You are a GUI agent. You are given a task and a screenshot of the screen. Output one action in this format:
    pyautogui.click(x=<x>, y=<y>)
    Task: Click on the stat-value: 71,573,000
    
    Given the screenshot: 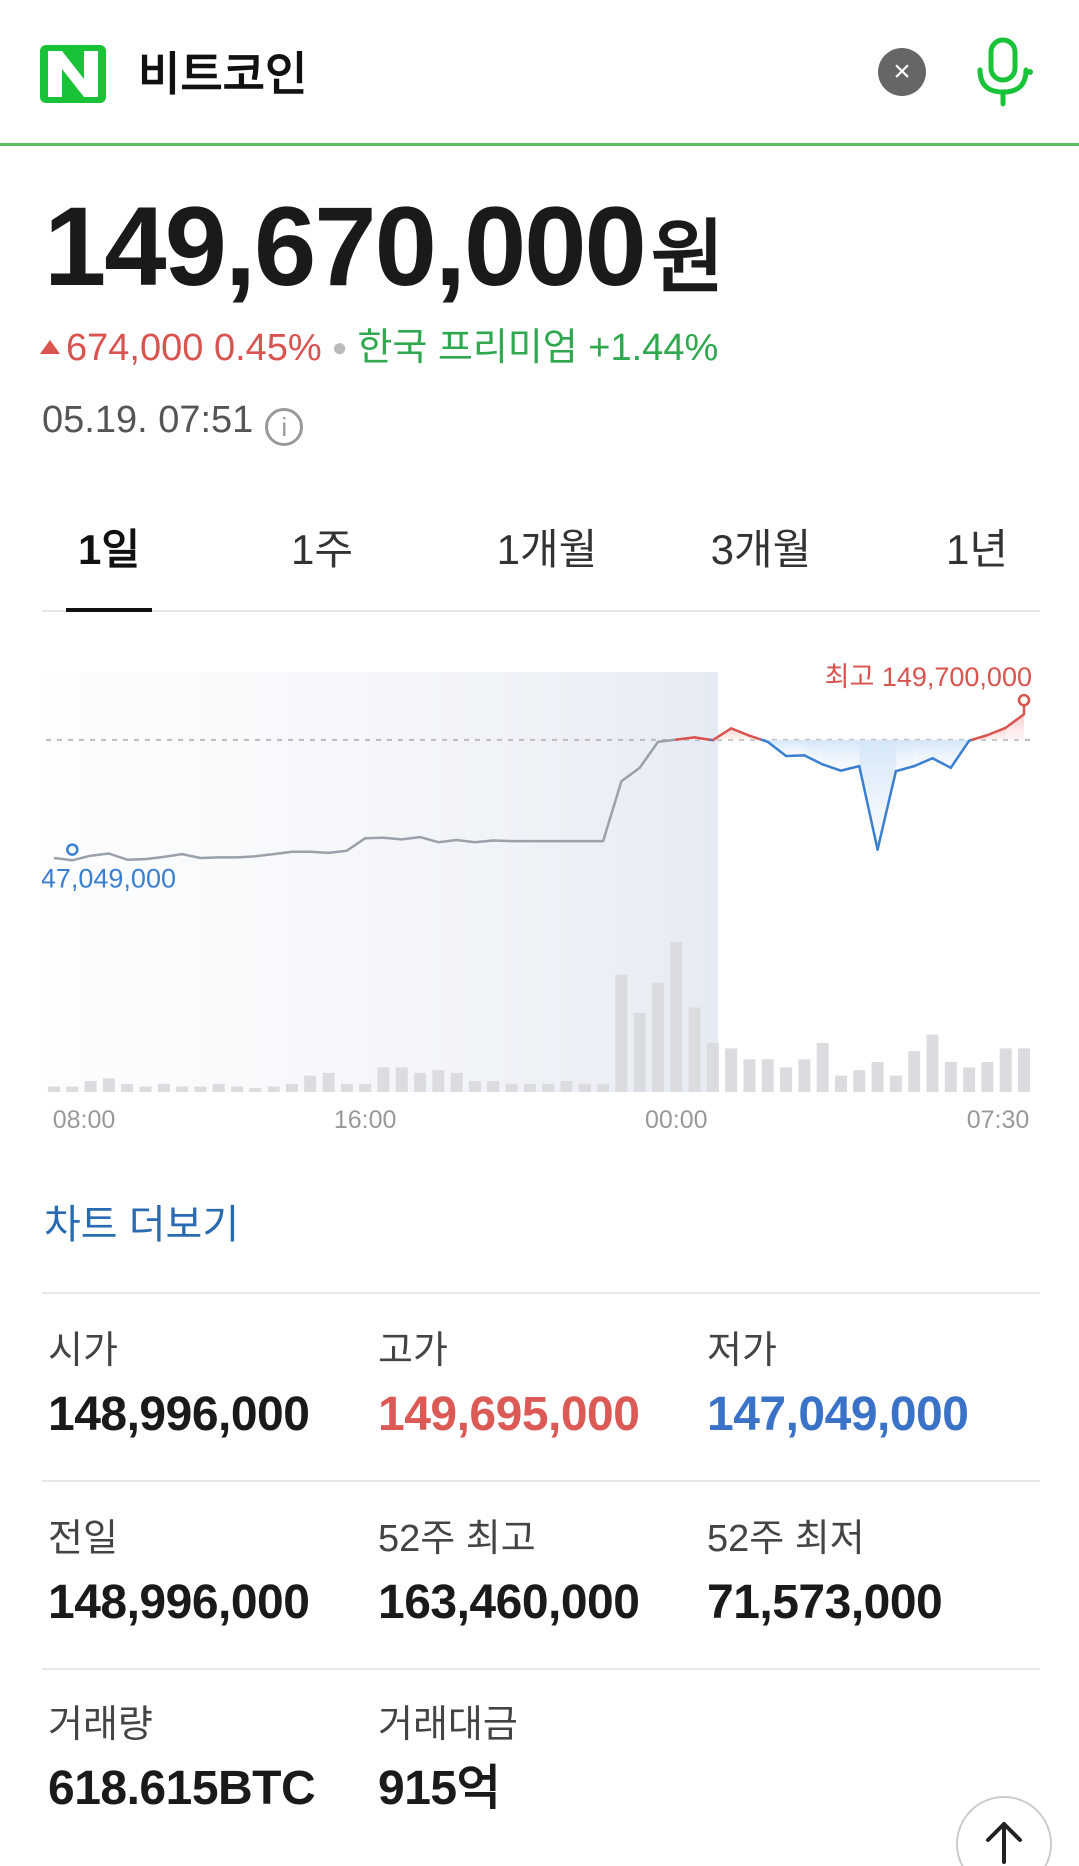 What is the action you would take?
    pyautogui.click(x=825, y=1602)
    